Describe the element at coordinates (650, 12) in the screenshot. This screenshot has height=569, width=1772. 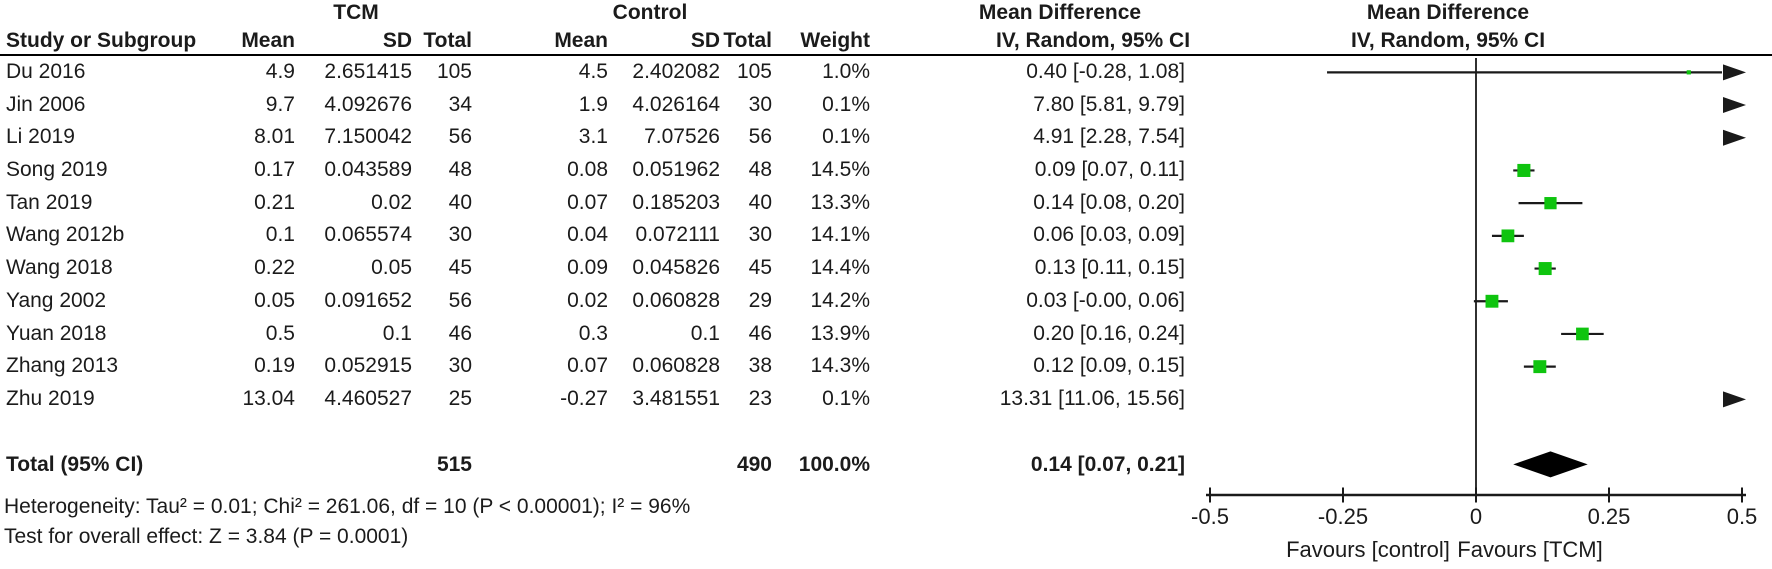
I see `group-header-control: Control` at that location.